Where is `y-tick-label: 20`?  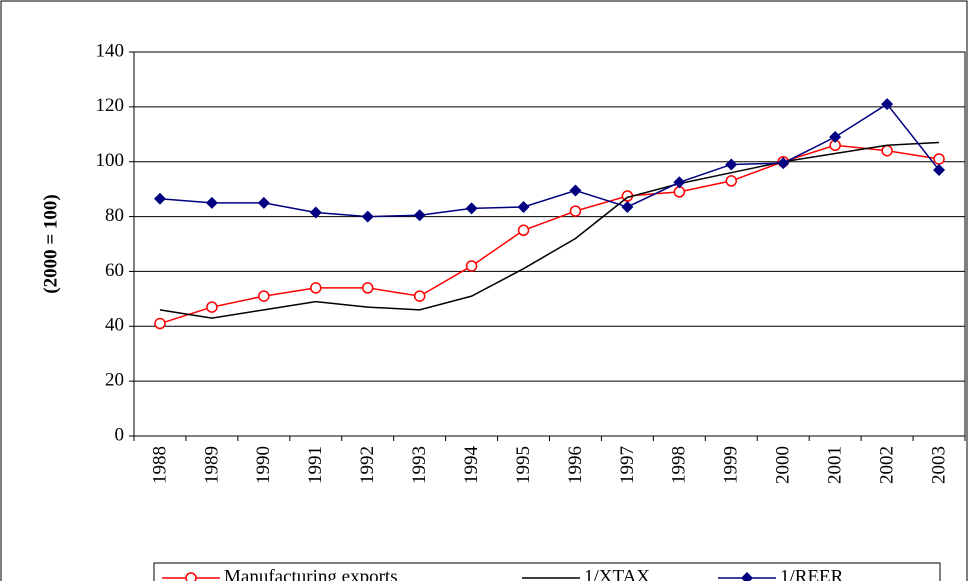 y-tick-label: 20 is located at coordinates (114, 380).